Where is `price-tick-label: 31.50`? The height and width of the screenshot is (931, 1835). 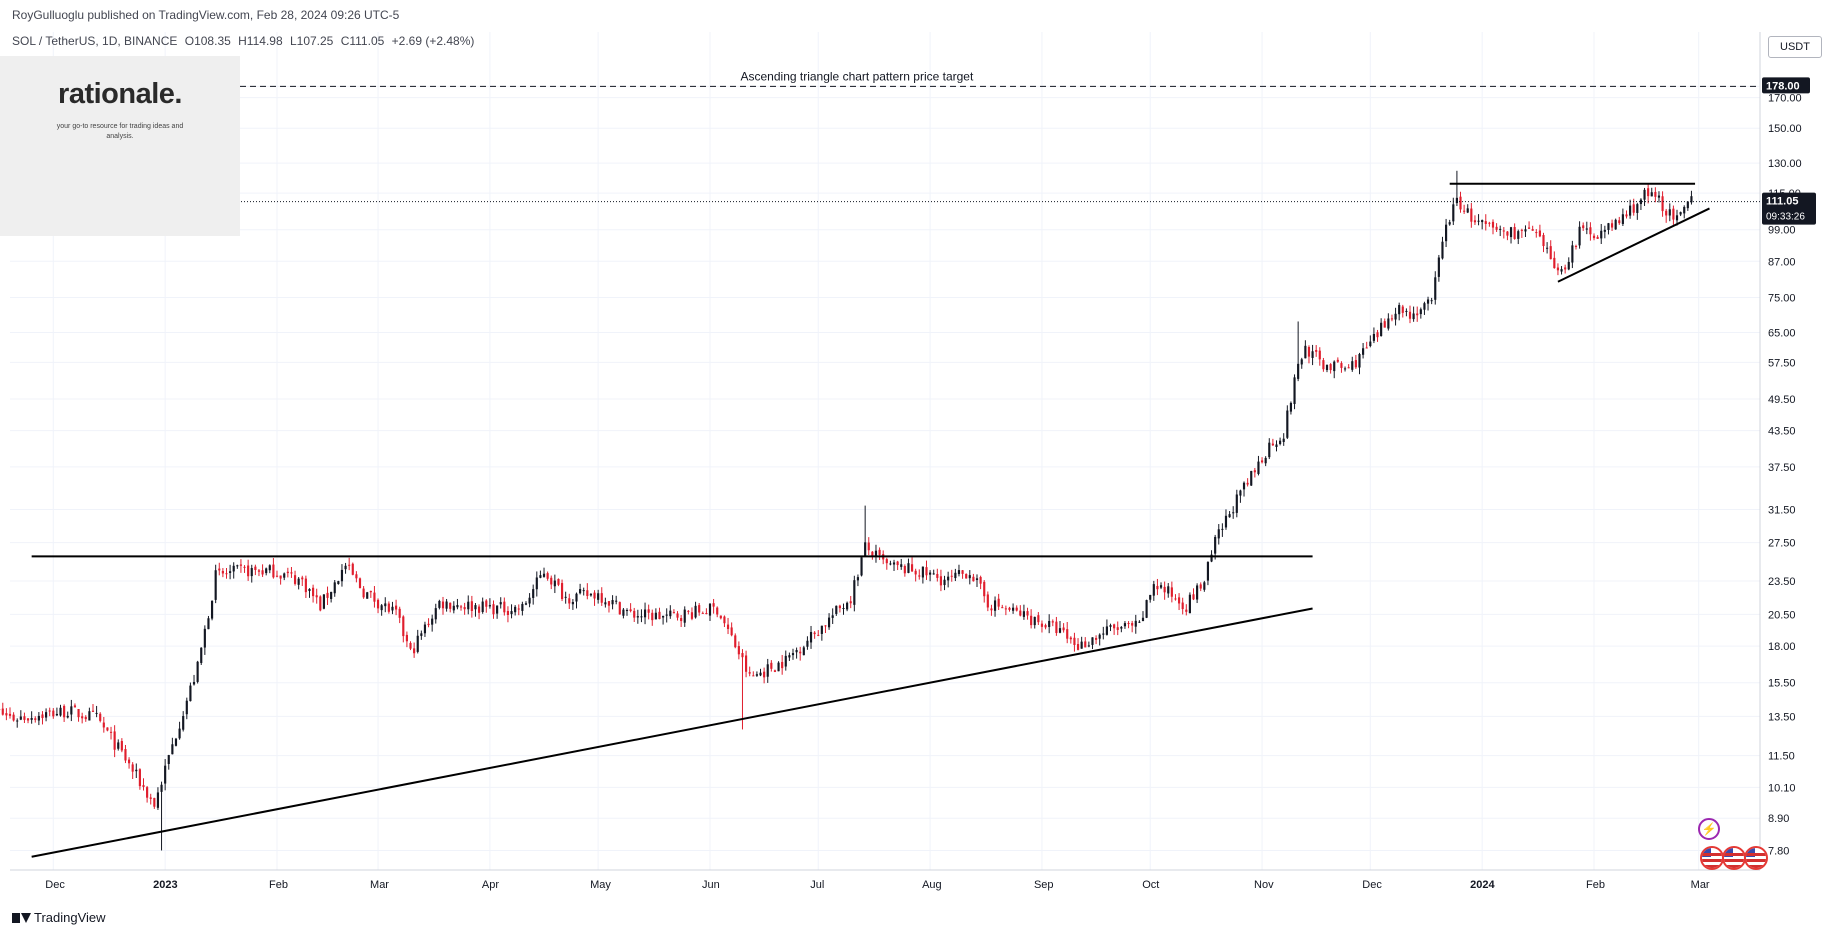 price-tick-label: 31.50 is located at coordinates (1782, 510).